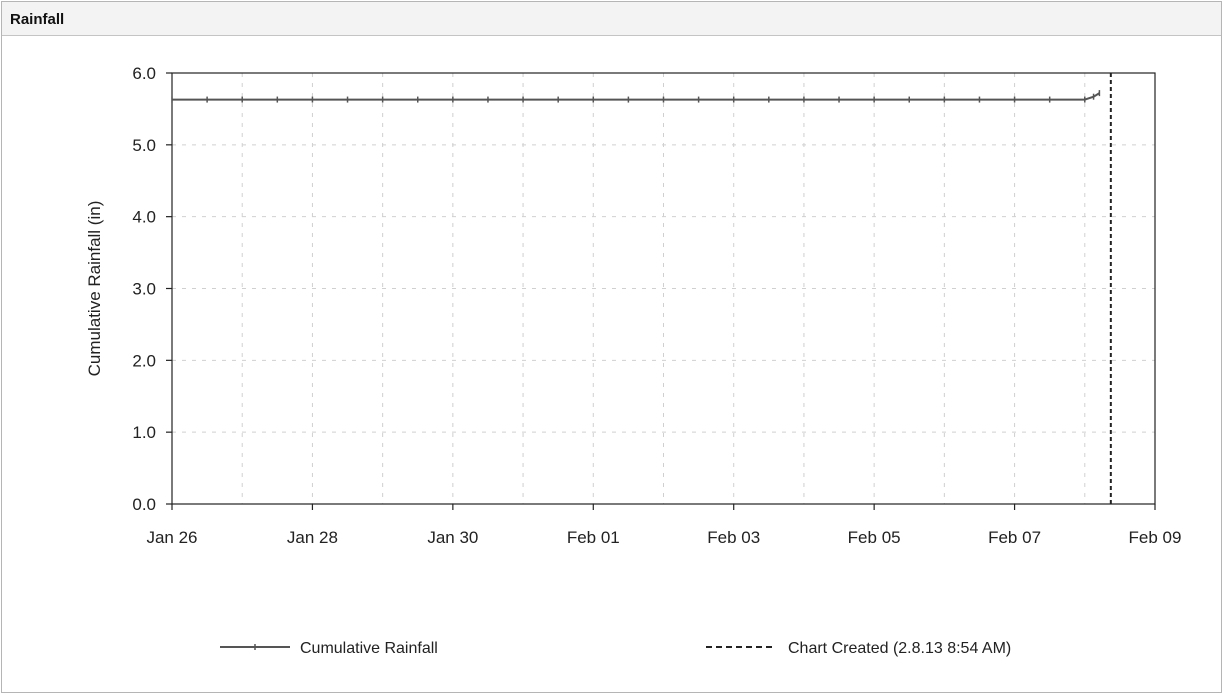 This screenshot has height=696, width=1225. What do you see at coordinates (144, 217) in the screenshot?
I see `y-tick-label: 4.0` at bounding box center [144, 217].